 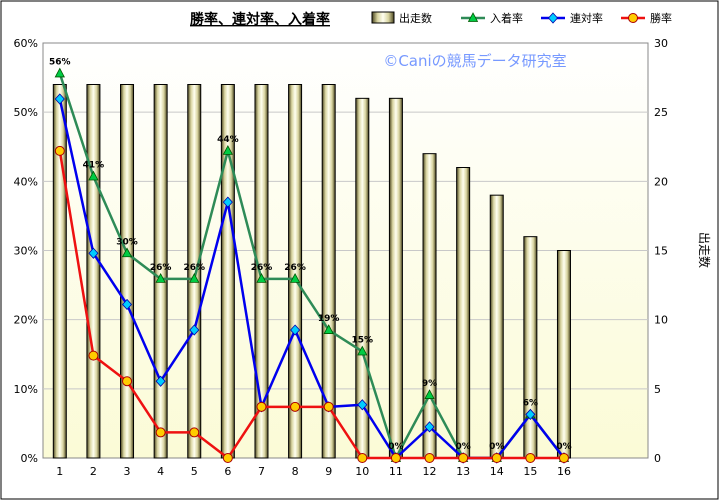 I want to click on x-tick-label: 5, so click(x=194, y=471).